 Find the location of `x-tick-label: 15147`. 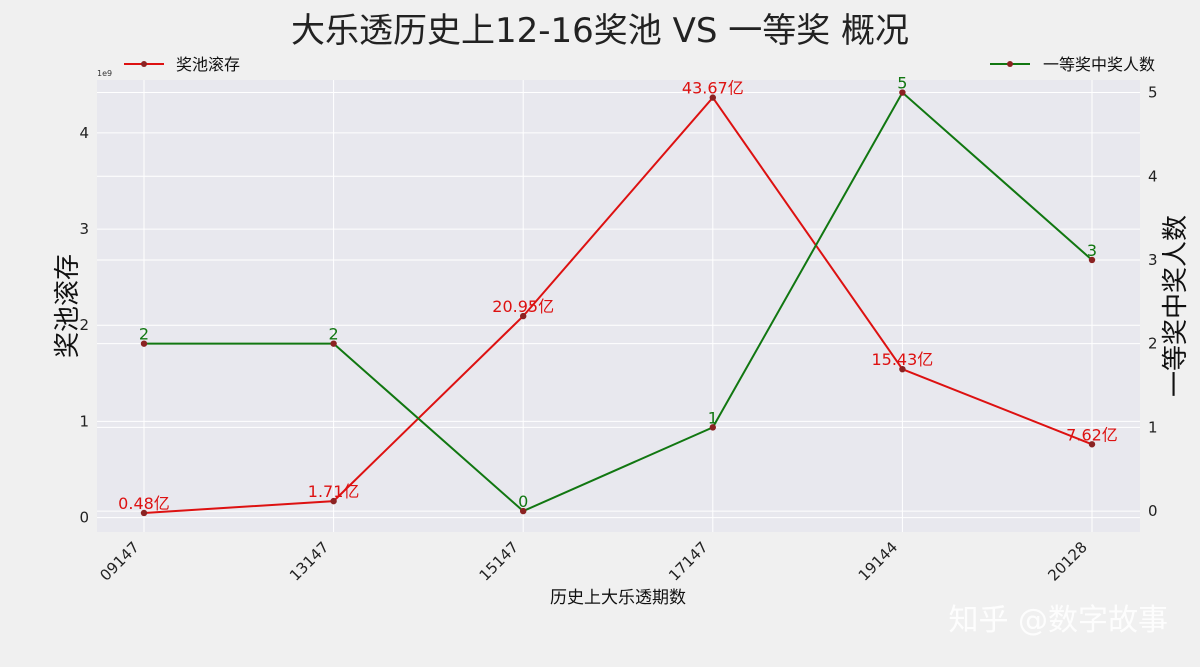

x-tick-label: 15147 is located at coordinates (499, 561).